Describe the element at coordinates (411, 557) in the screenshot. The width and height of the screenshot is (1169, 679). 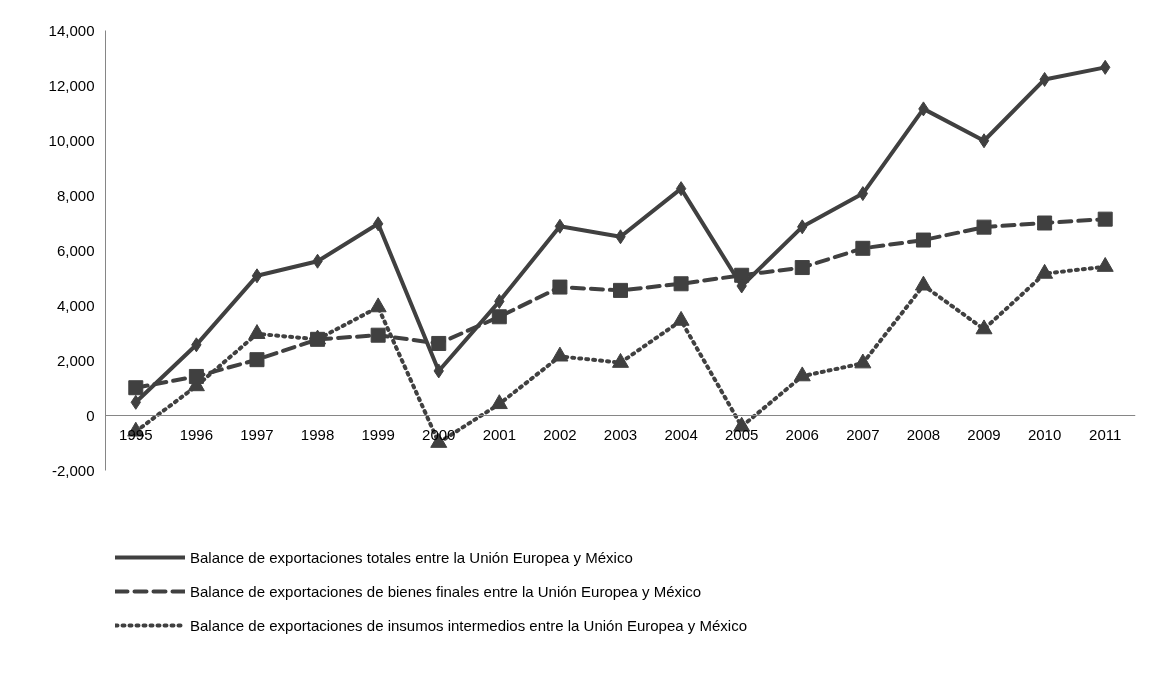
I see `legend-label: Balance de exportaciones totales entre la Unión Europea y México` at that location.